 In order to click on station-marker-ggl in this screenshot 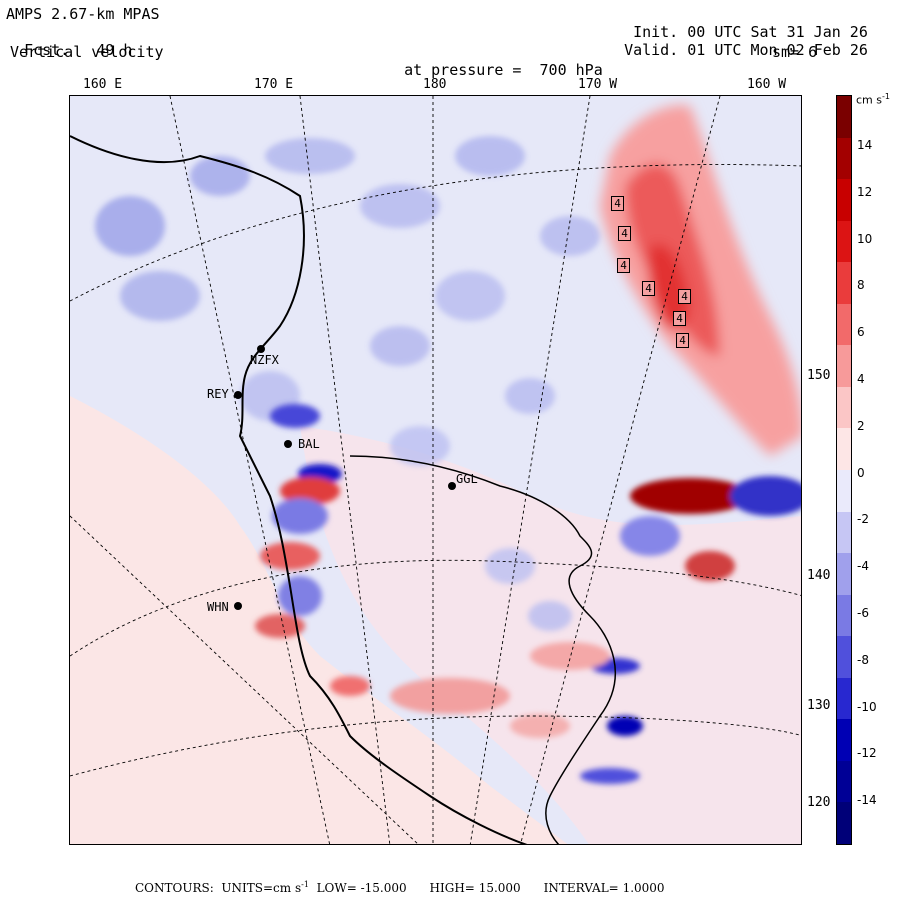, I will do `click(452, 486)`.